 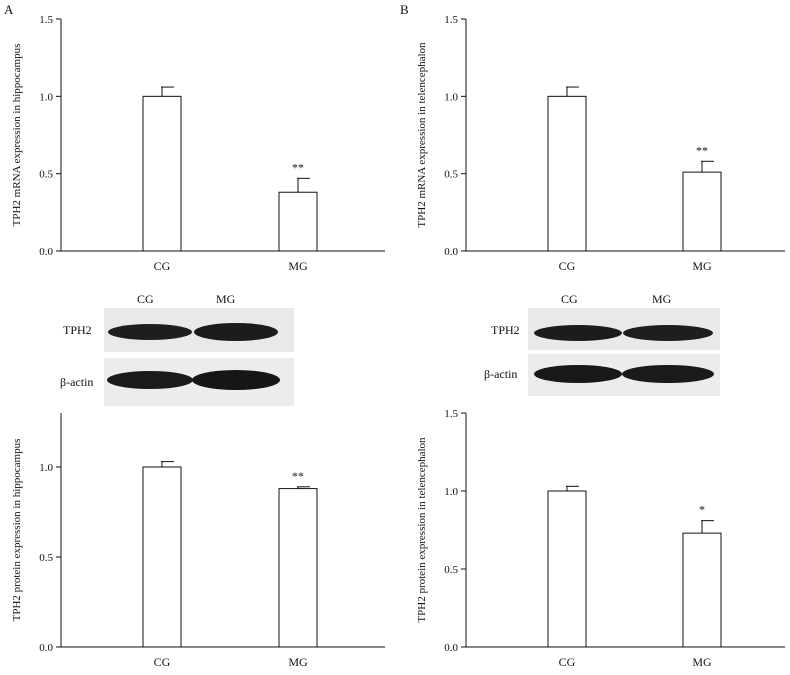 I want to click on chart4-significance-mg: *, so click(x=702, y=510).